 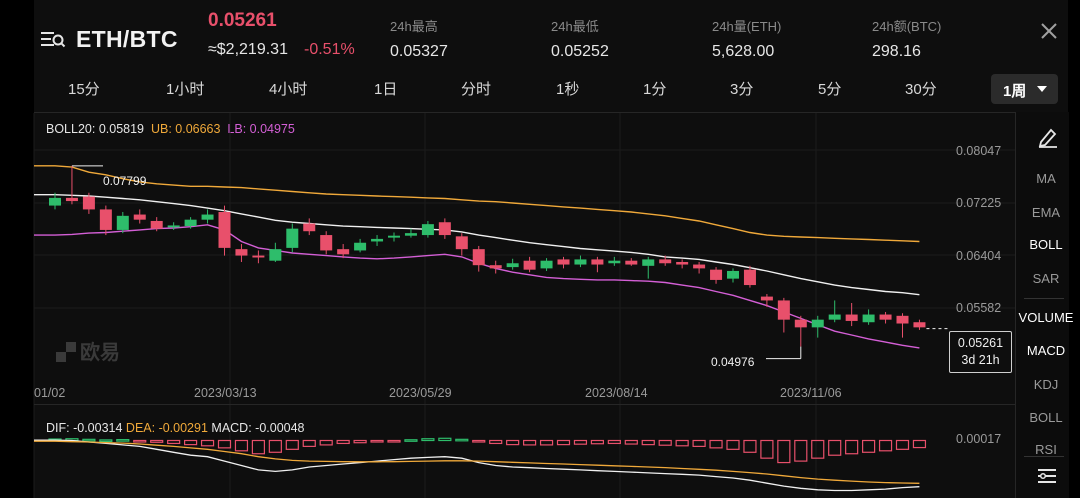 What do you see at coordinates (980, 343) in the screenshot?
I see `current-price-value: 0.05261` at bounding box center [980, 343].